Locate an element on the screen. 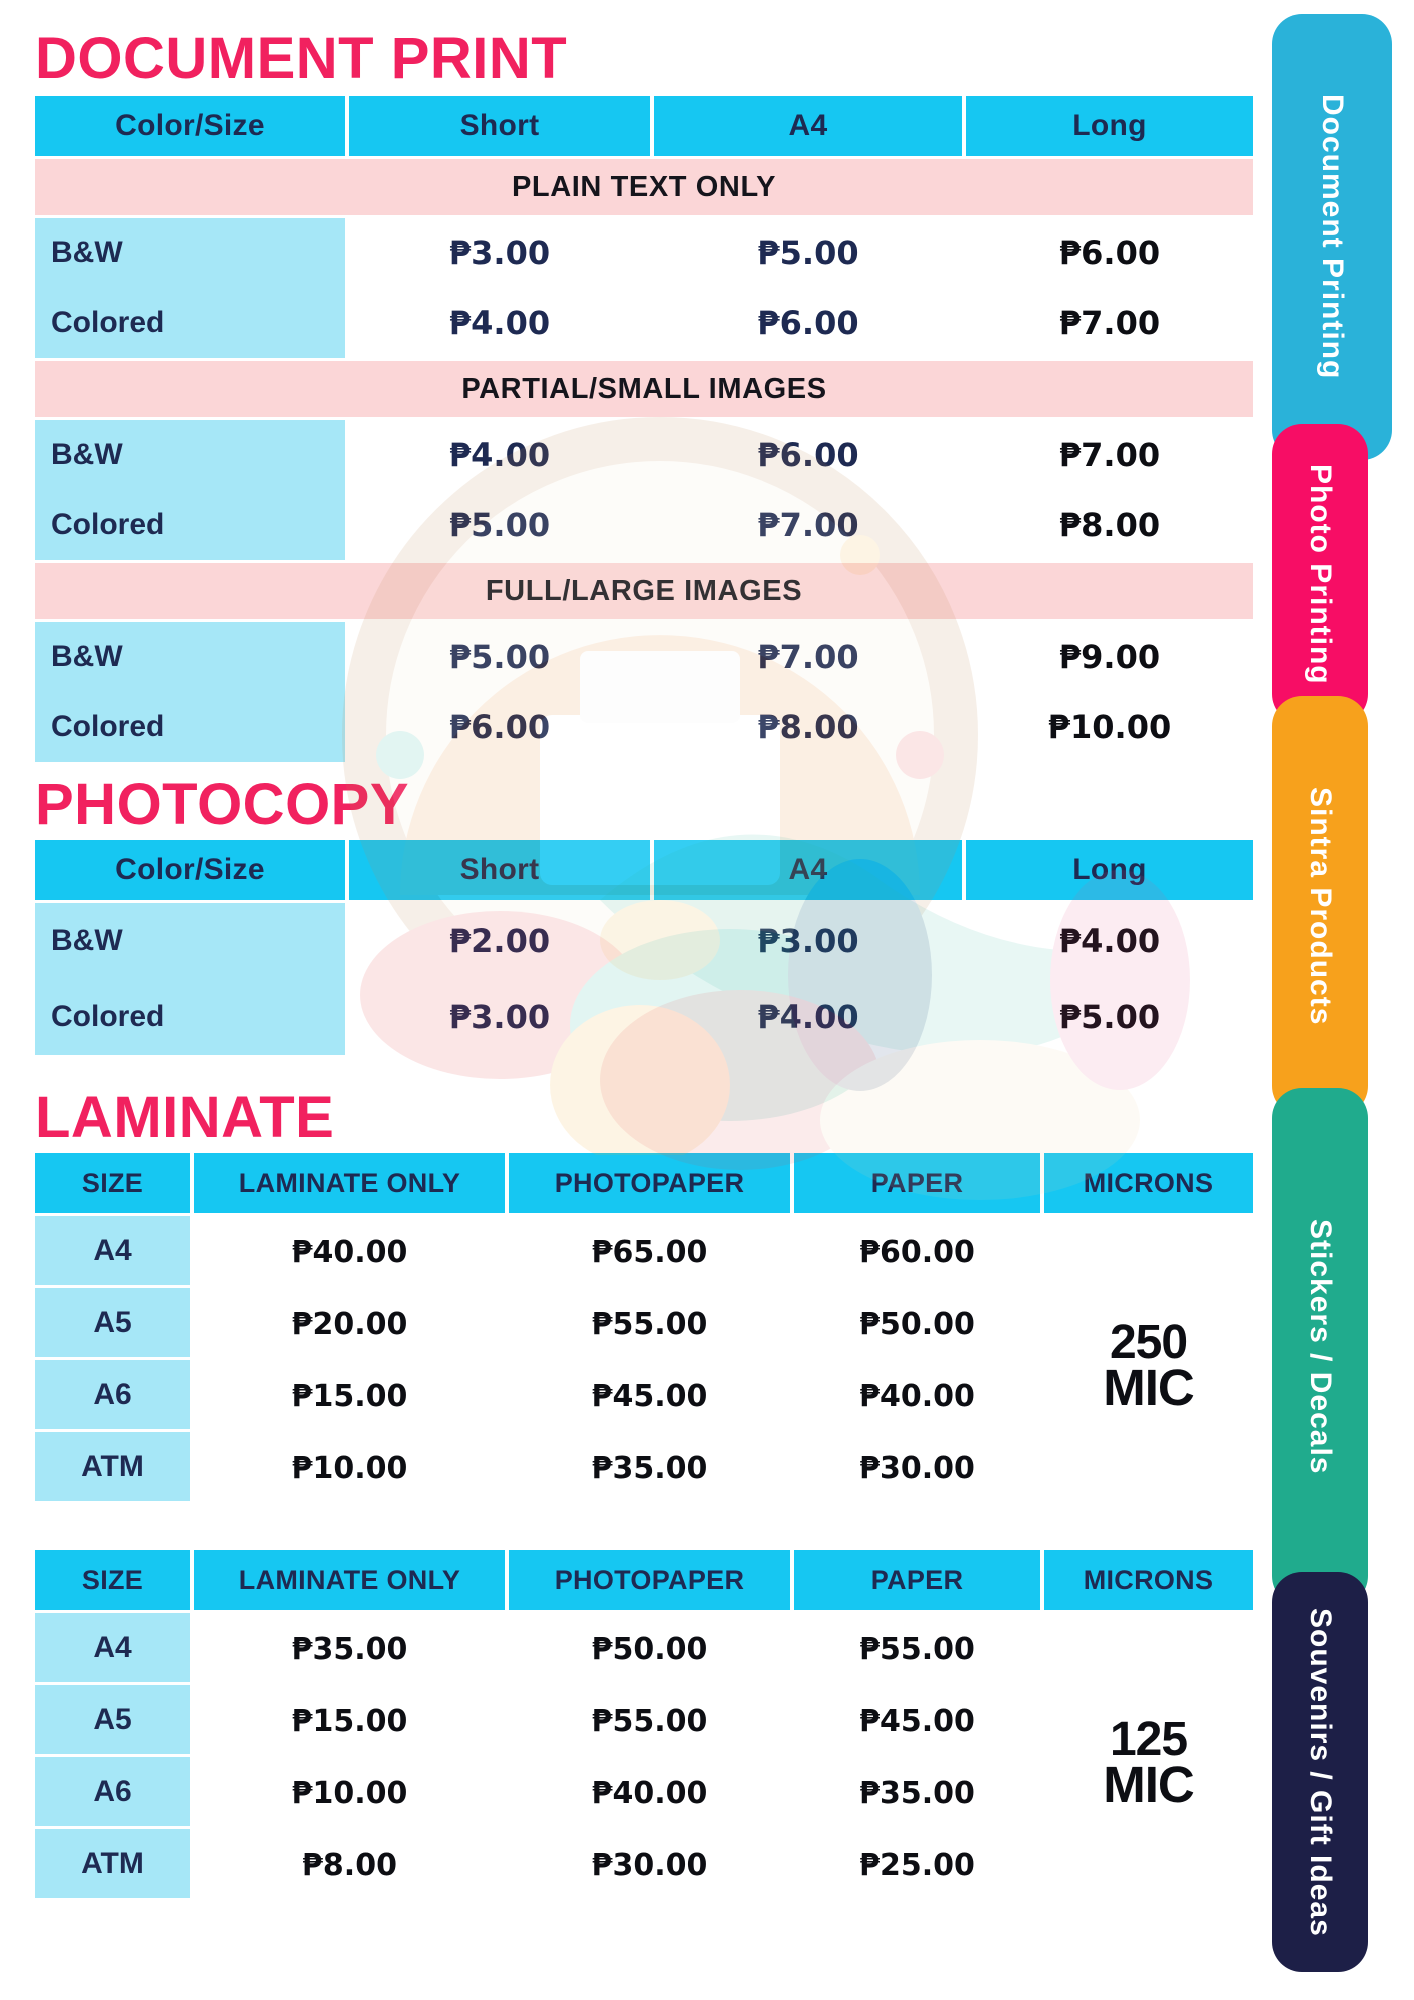 The height and width of the screenshot is (2000, 1414). table-row: Colored ₱3.00 ₱4.00 ₱5.00 is located at coordinates (644, 1017).